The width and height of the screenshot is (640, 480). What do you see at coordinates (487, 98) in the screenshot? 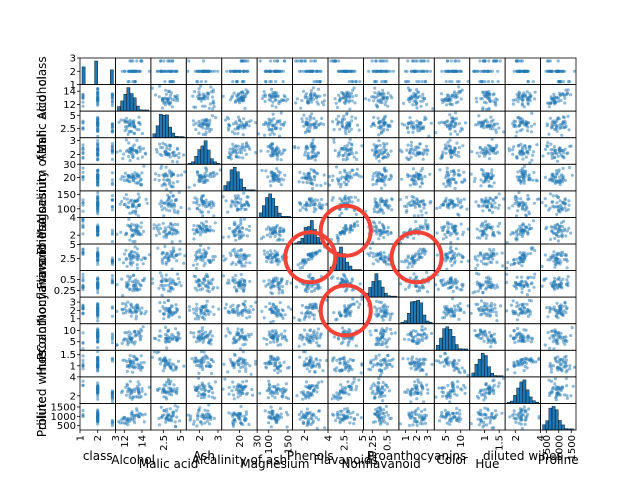
I see `panel-alcohol-vs-hue` at bounding box center [487, 98].